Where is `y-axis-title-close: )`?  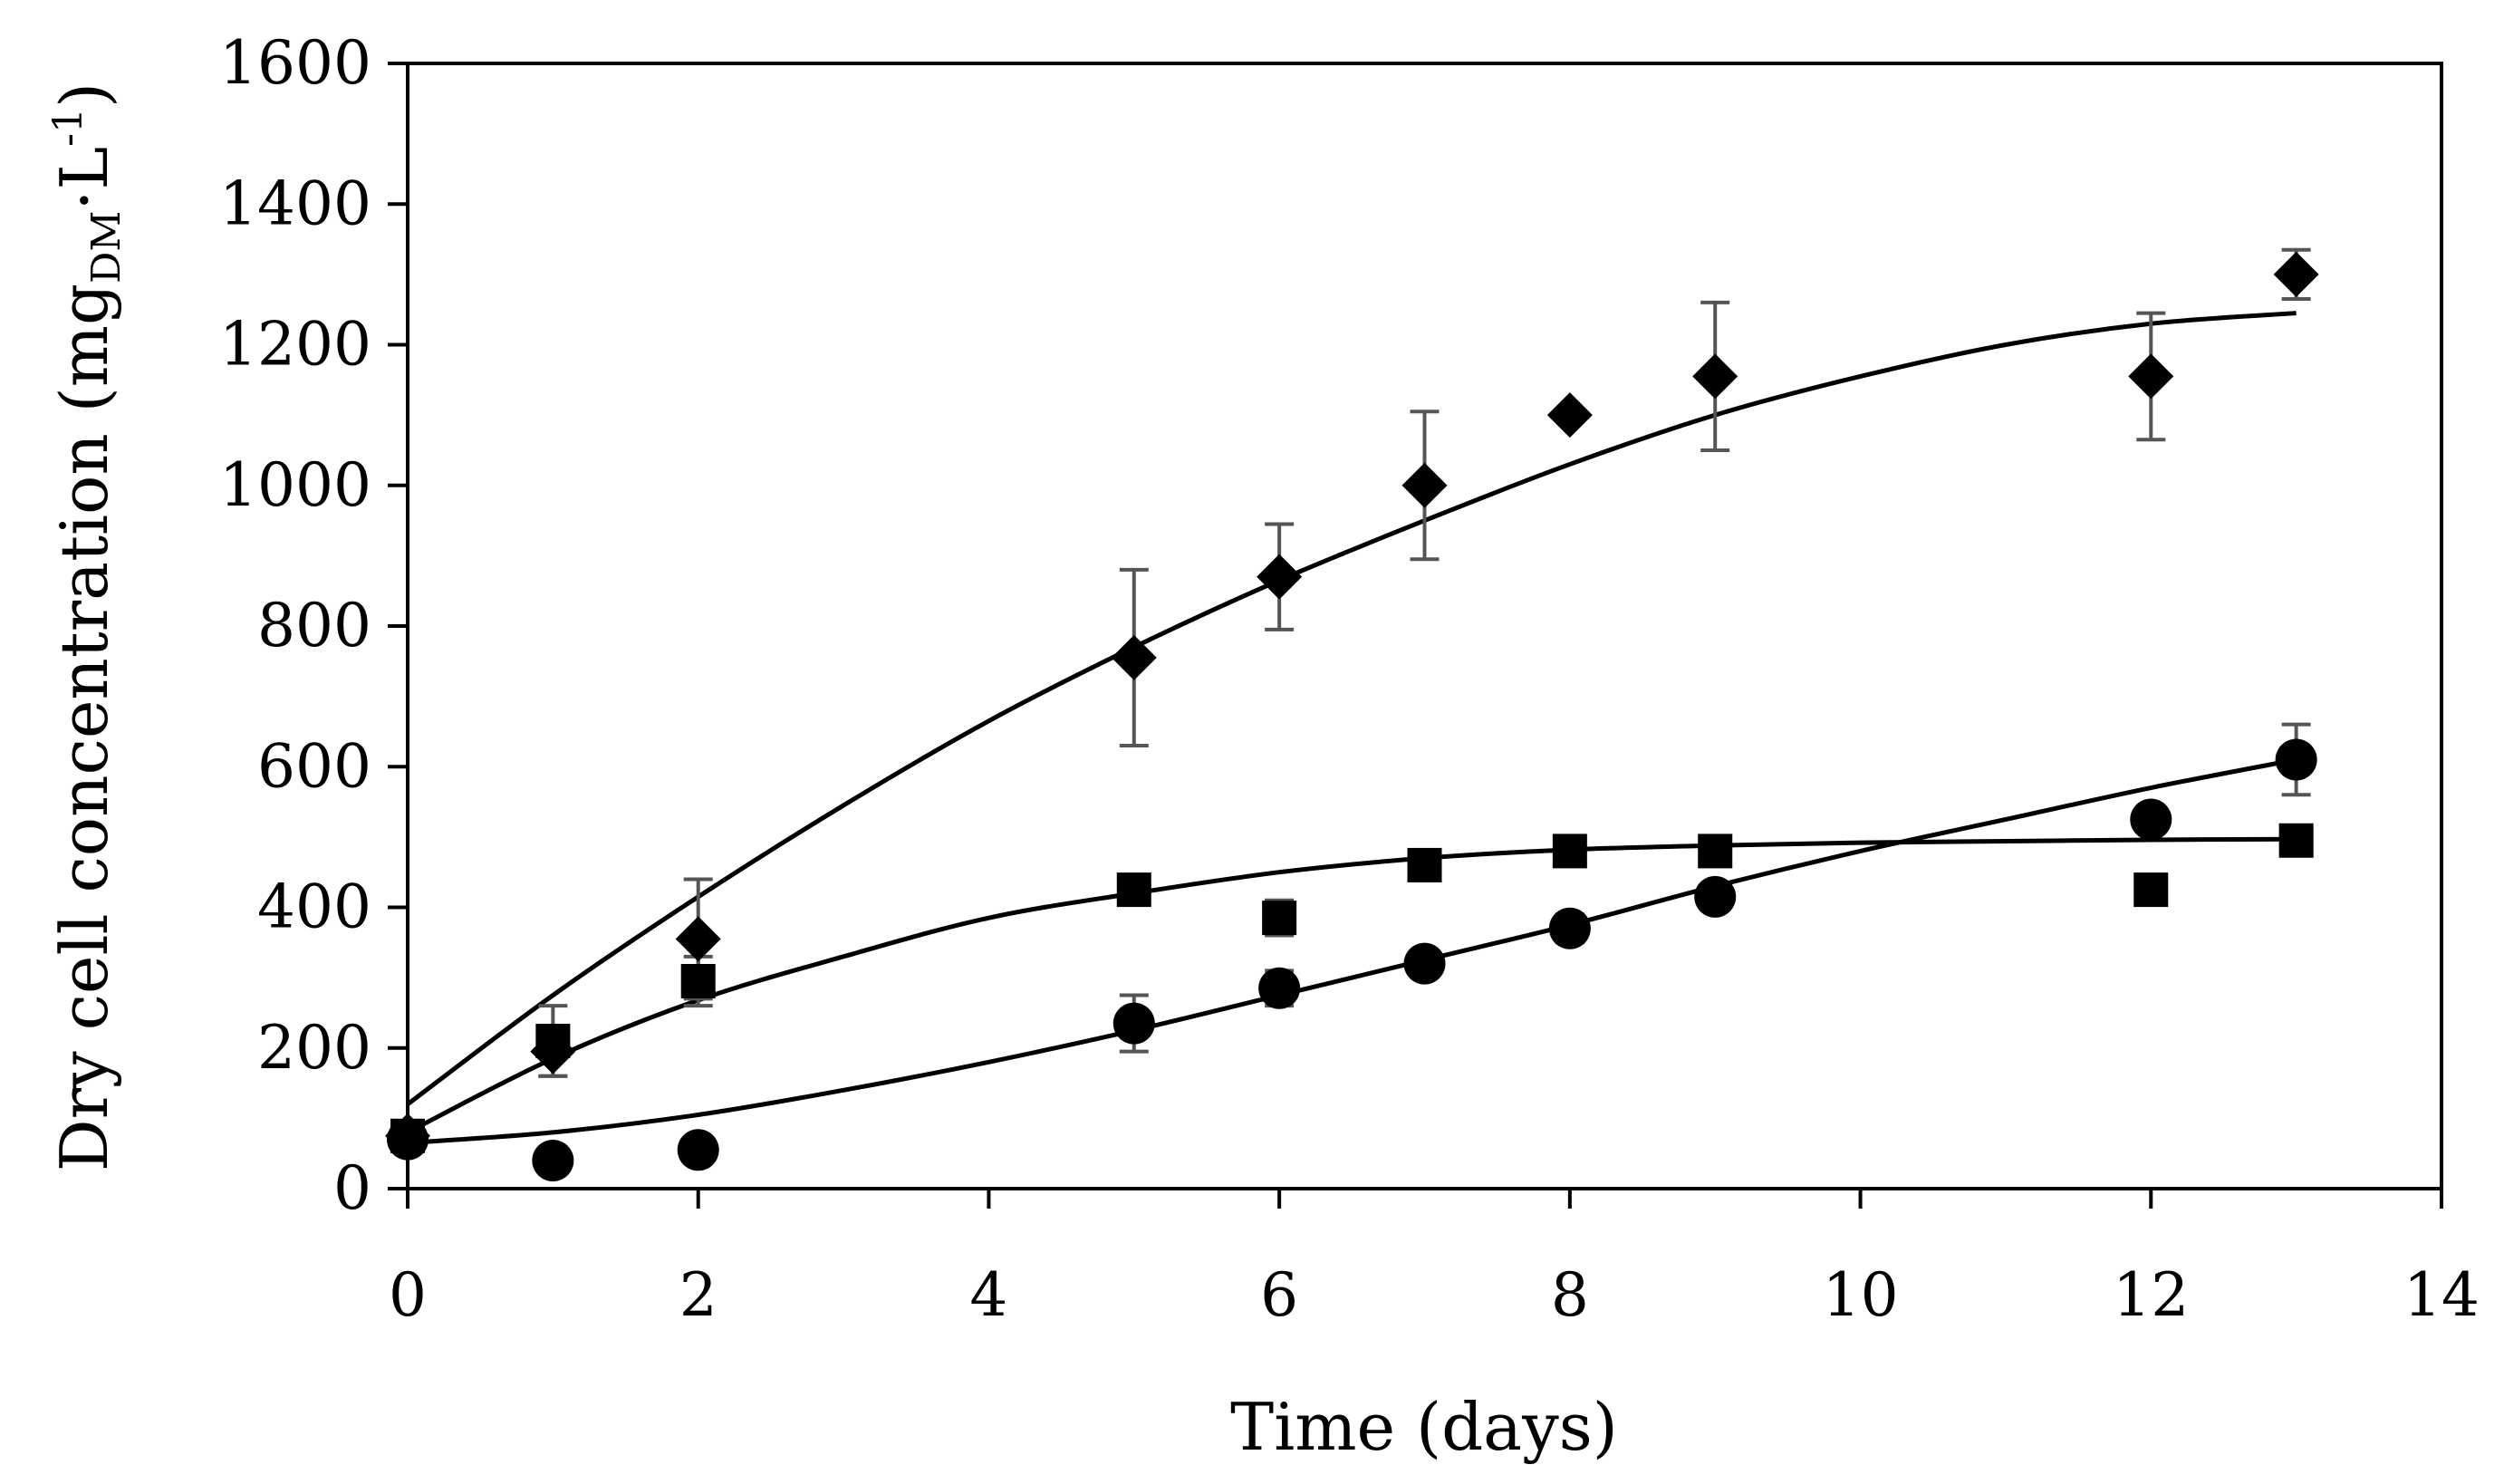 y-axis-title-close: ) is located at coordinates (84, 95).